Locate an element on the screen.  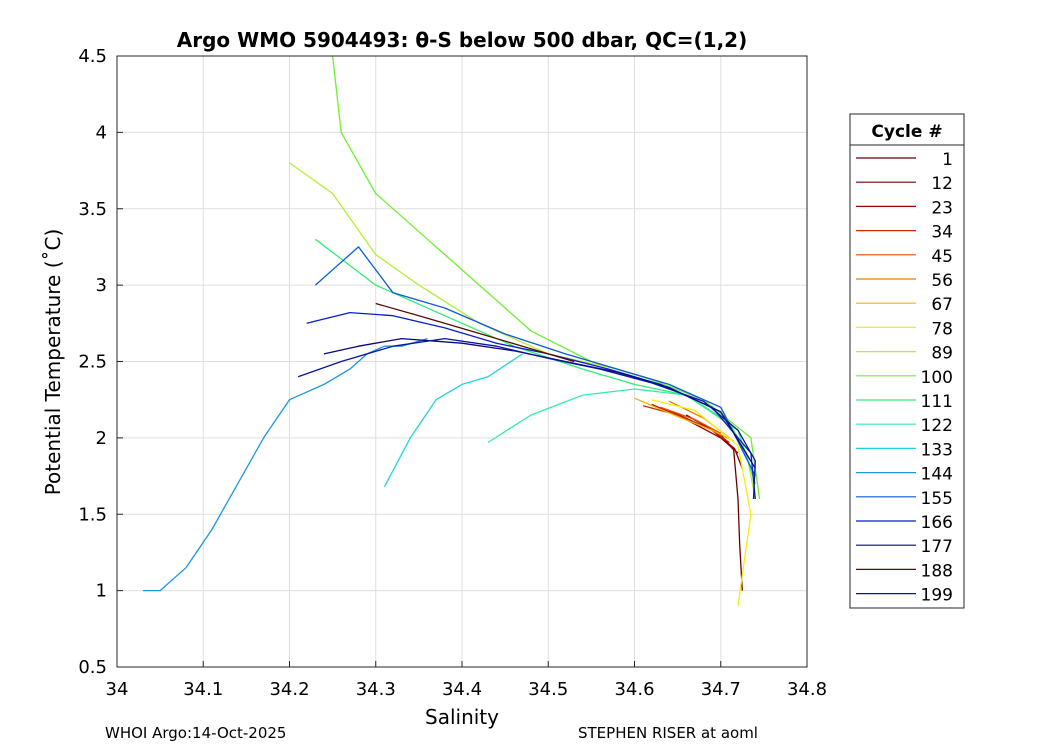
y-axis-label: Potential Temperature (˚C) is located at coordinates (53, 362).